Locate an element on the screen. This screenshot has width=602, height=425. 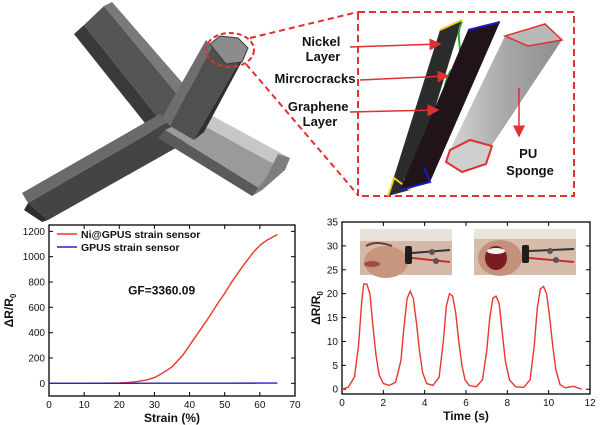
y-tick-label: 400 is located at coordinates (36, 333).